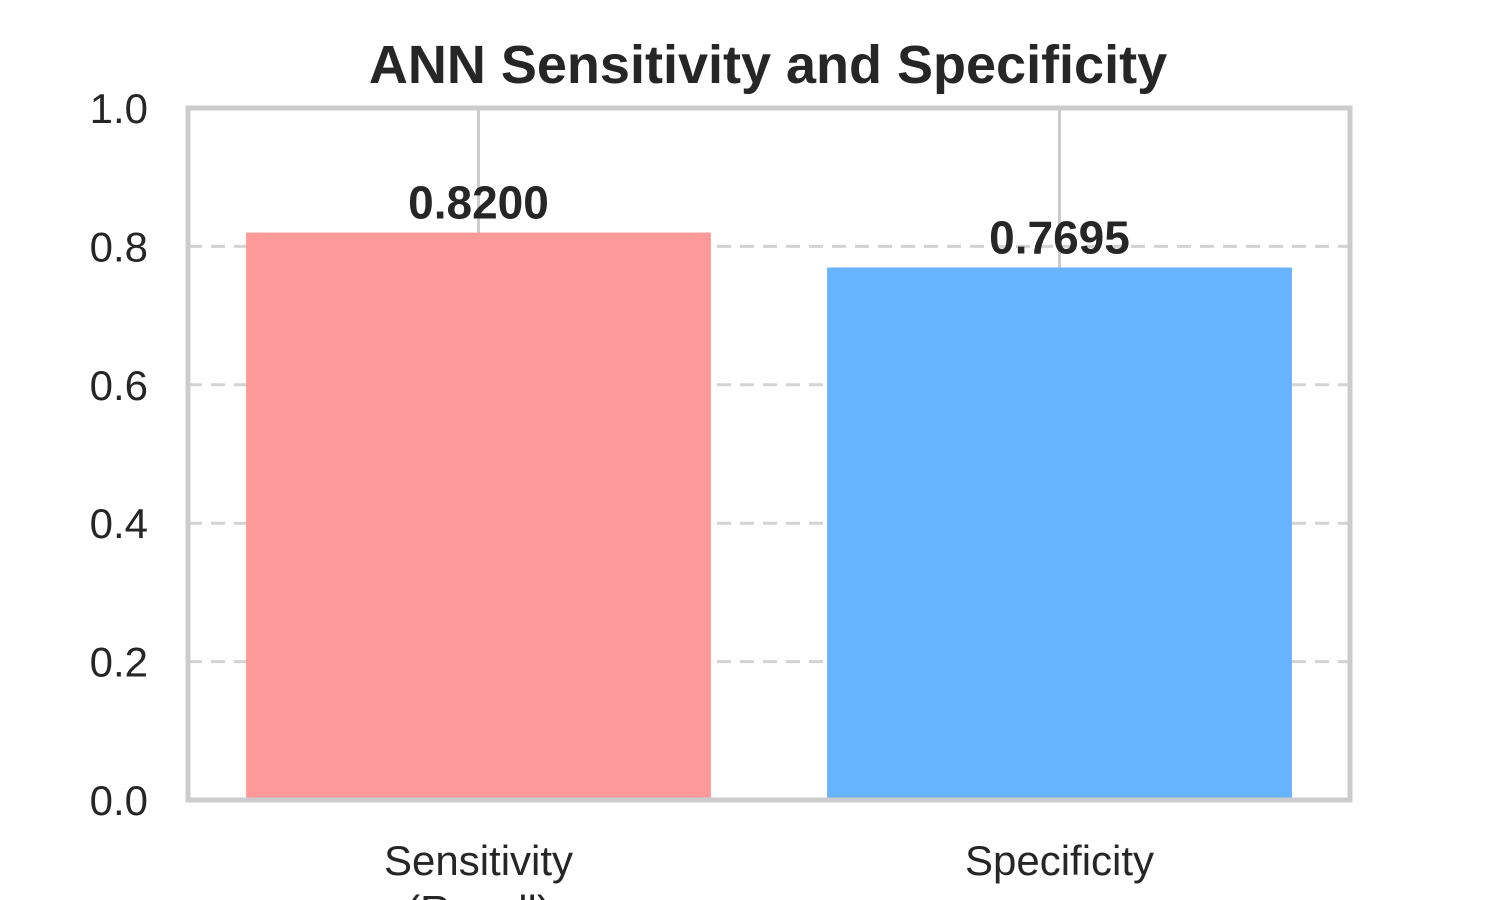 The image size is (1500, 900). I want to click on chart-title: ANN Sensitivity and Specificity, so click(768, 65).